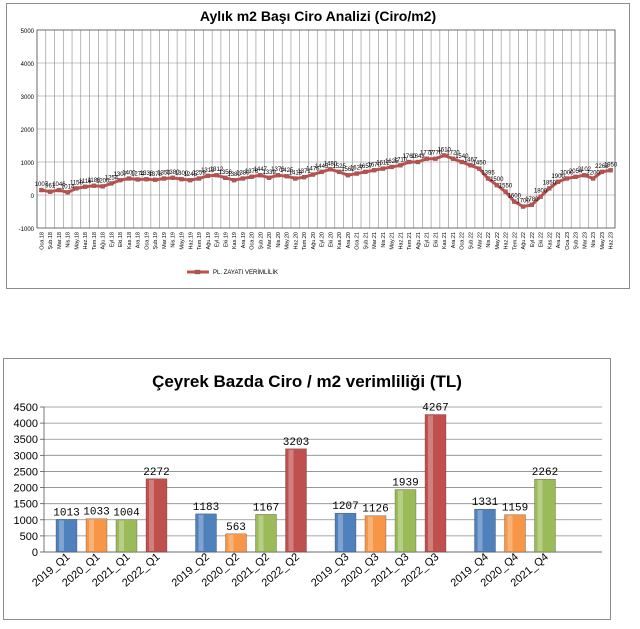 This screenshot has width=640, height=629. What do you see at coordinates (26, 408) in the screenshot?
I see `y-tick-label: 4500` at bounding box center [26, 408].